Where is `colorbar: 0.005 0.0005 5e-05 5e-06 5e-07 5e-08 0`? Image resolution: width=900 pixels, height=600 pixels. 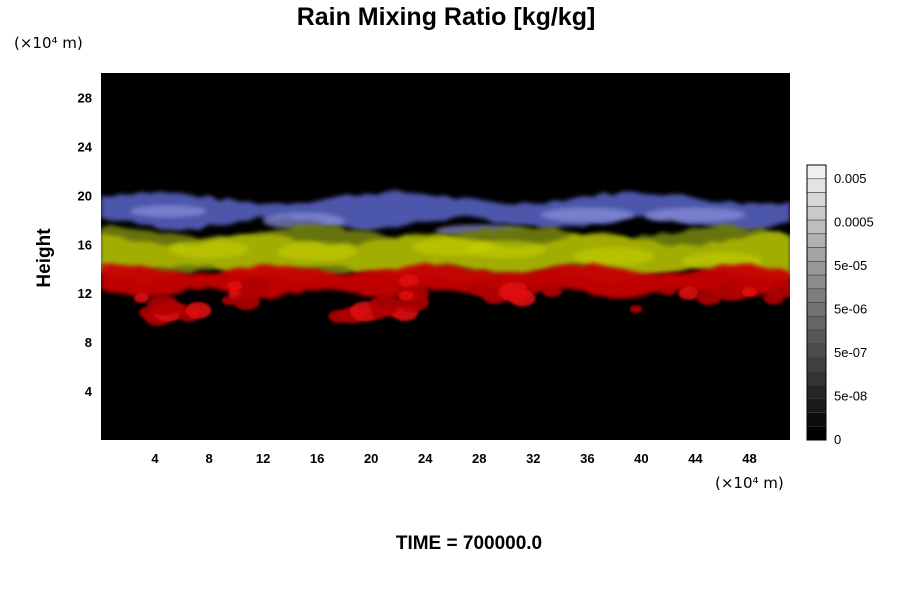
colorbar: 0.005 0.0005 5e-05 5e-06 5e-07 5e-08 0 is located at coordinates (840, 305).